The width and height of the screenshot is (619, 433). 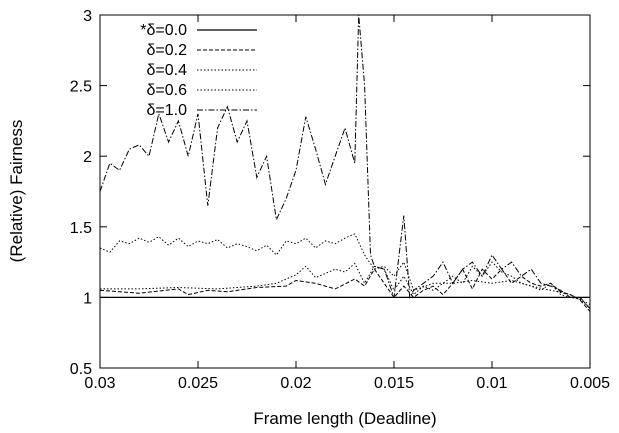 I want to click on y-tick-label: 2, so click(x=87, y=157).